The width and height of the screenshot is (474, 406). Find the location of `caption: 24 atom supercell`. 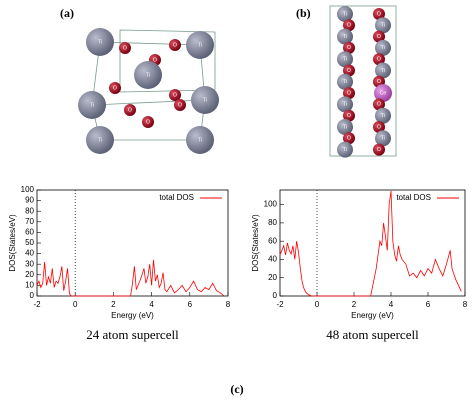

caption: 24 atom supercell is located at coordinates (132, 334).